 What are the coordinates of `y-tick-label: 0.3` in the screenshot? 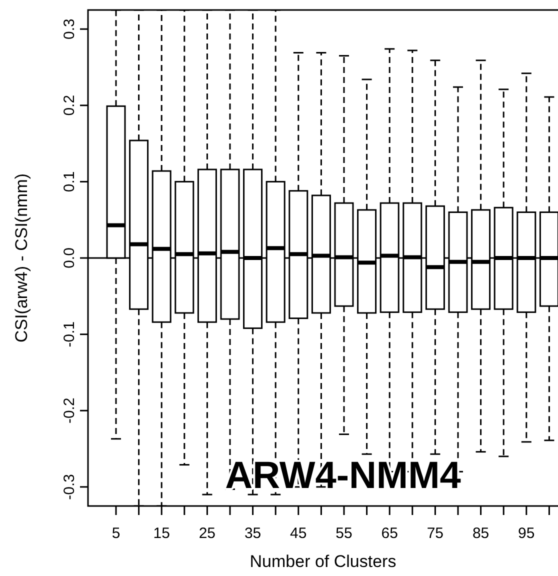 It's located at (69, 29).